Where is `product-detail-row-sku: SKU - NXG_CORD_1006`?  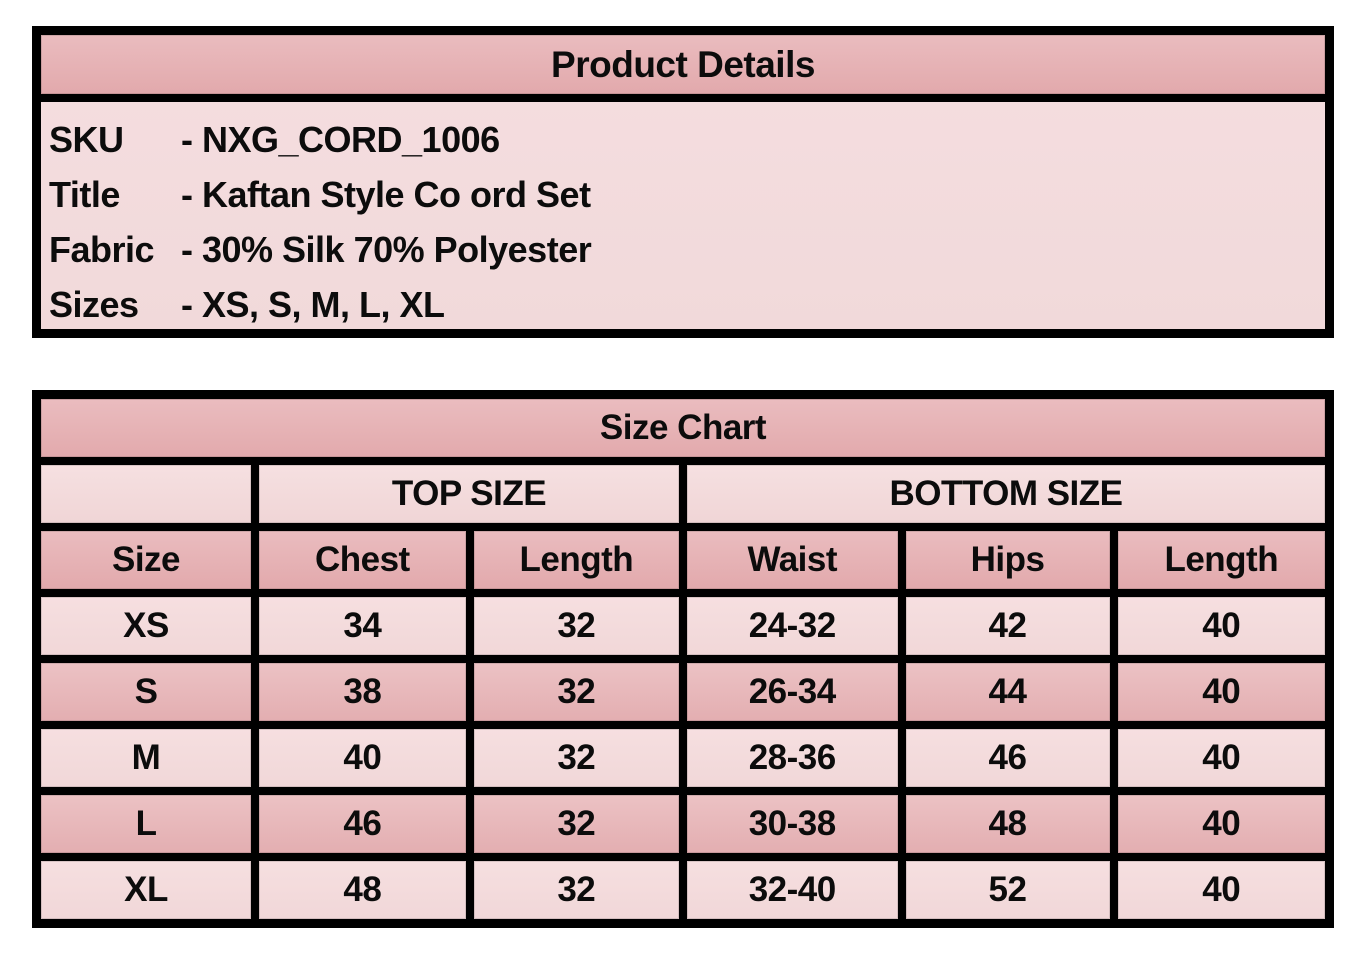 product-detail-row-sku: SKU - NXG_CORD_1006 is located at coordinates (680, 139).